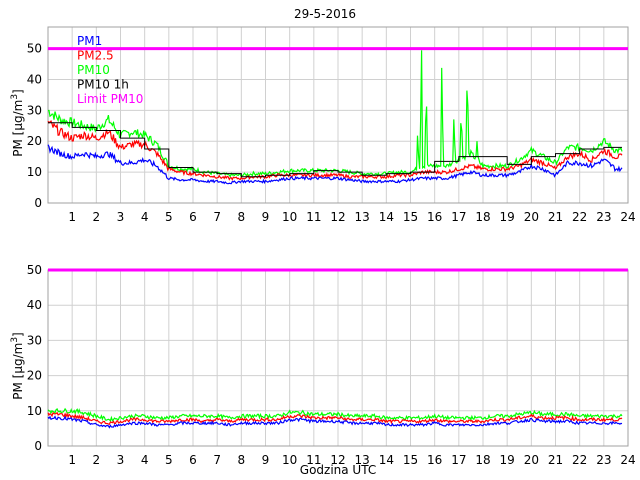 This screenshot has width=640, height=480. I want to click on legend-entry-pm1: PM1, so click(89, 41).